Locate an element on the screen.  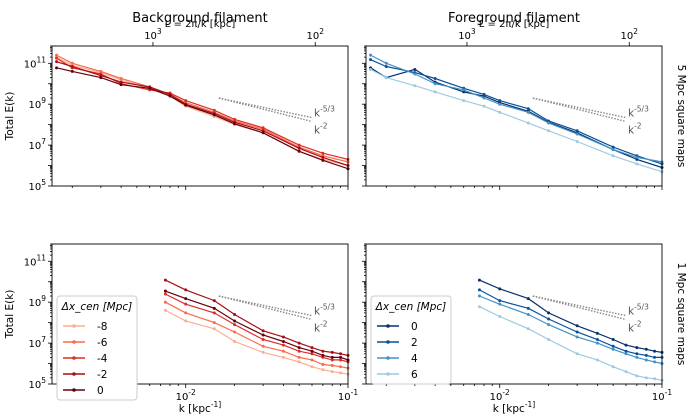
top-tick-label: 103 is located at coordinates (153, 34).